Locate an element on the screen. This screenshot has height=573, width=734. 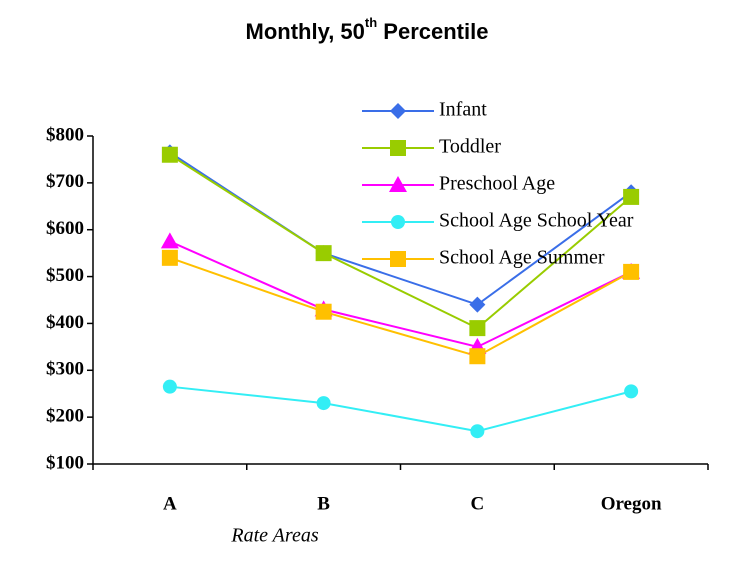
x-axis-label: Rate Areas is located at coordinates (274, 536).